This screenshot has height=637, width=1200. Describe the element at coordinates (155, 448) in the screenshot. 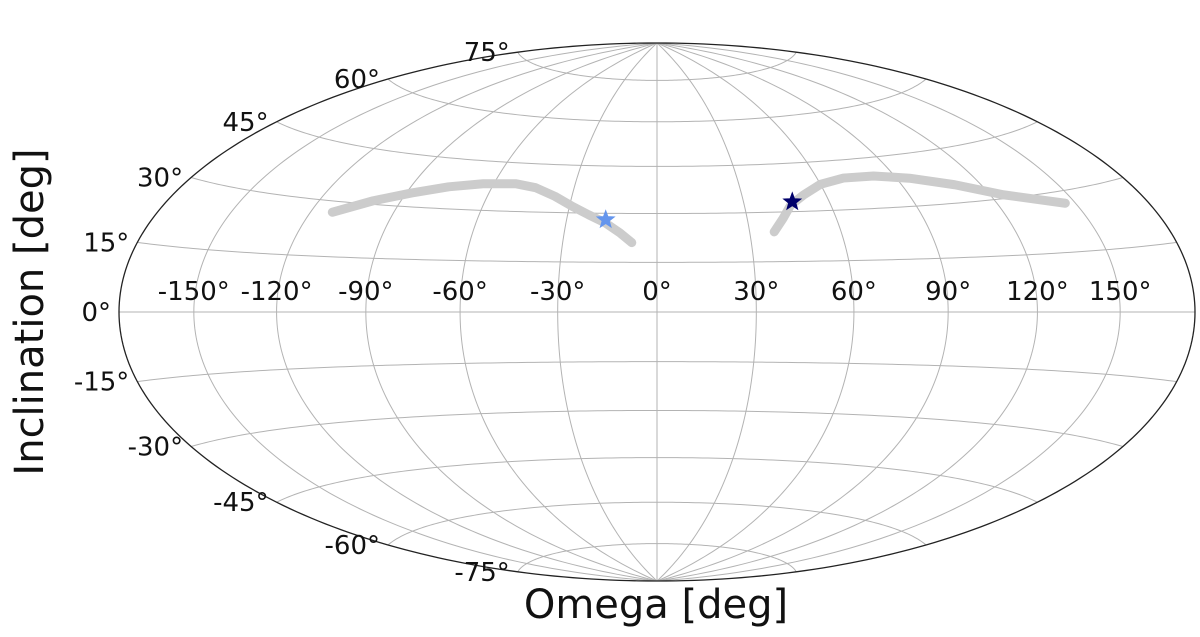

I see `y-tick-label: -30°` at that location.